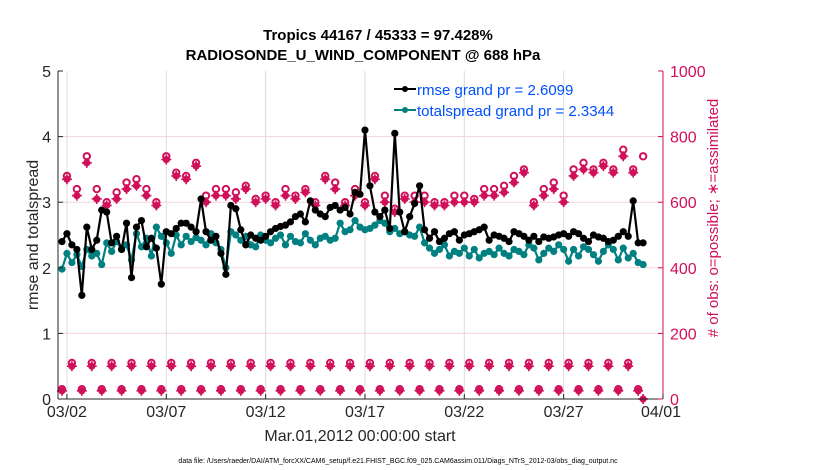 This screenshot has width=830, height=470. I want to click on y-right-tick-label: 400, so click(683, 269).